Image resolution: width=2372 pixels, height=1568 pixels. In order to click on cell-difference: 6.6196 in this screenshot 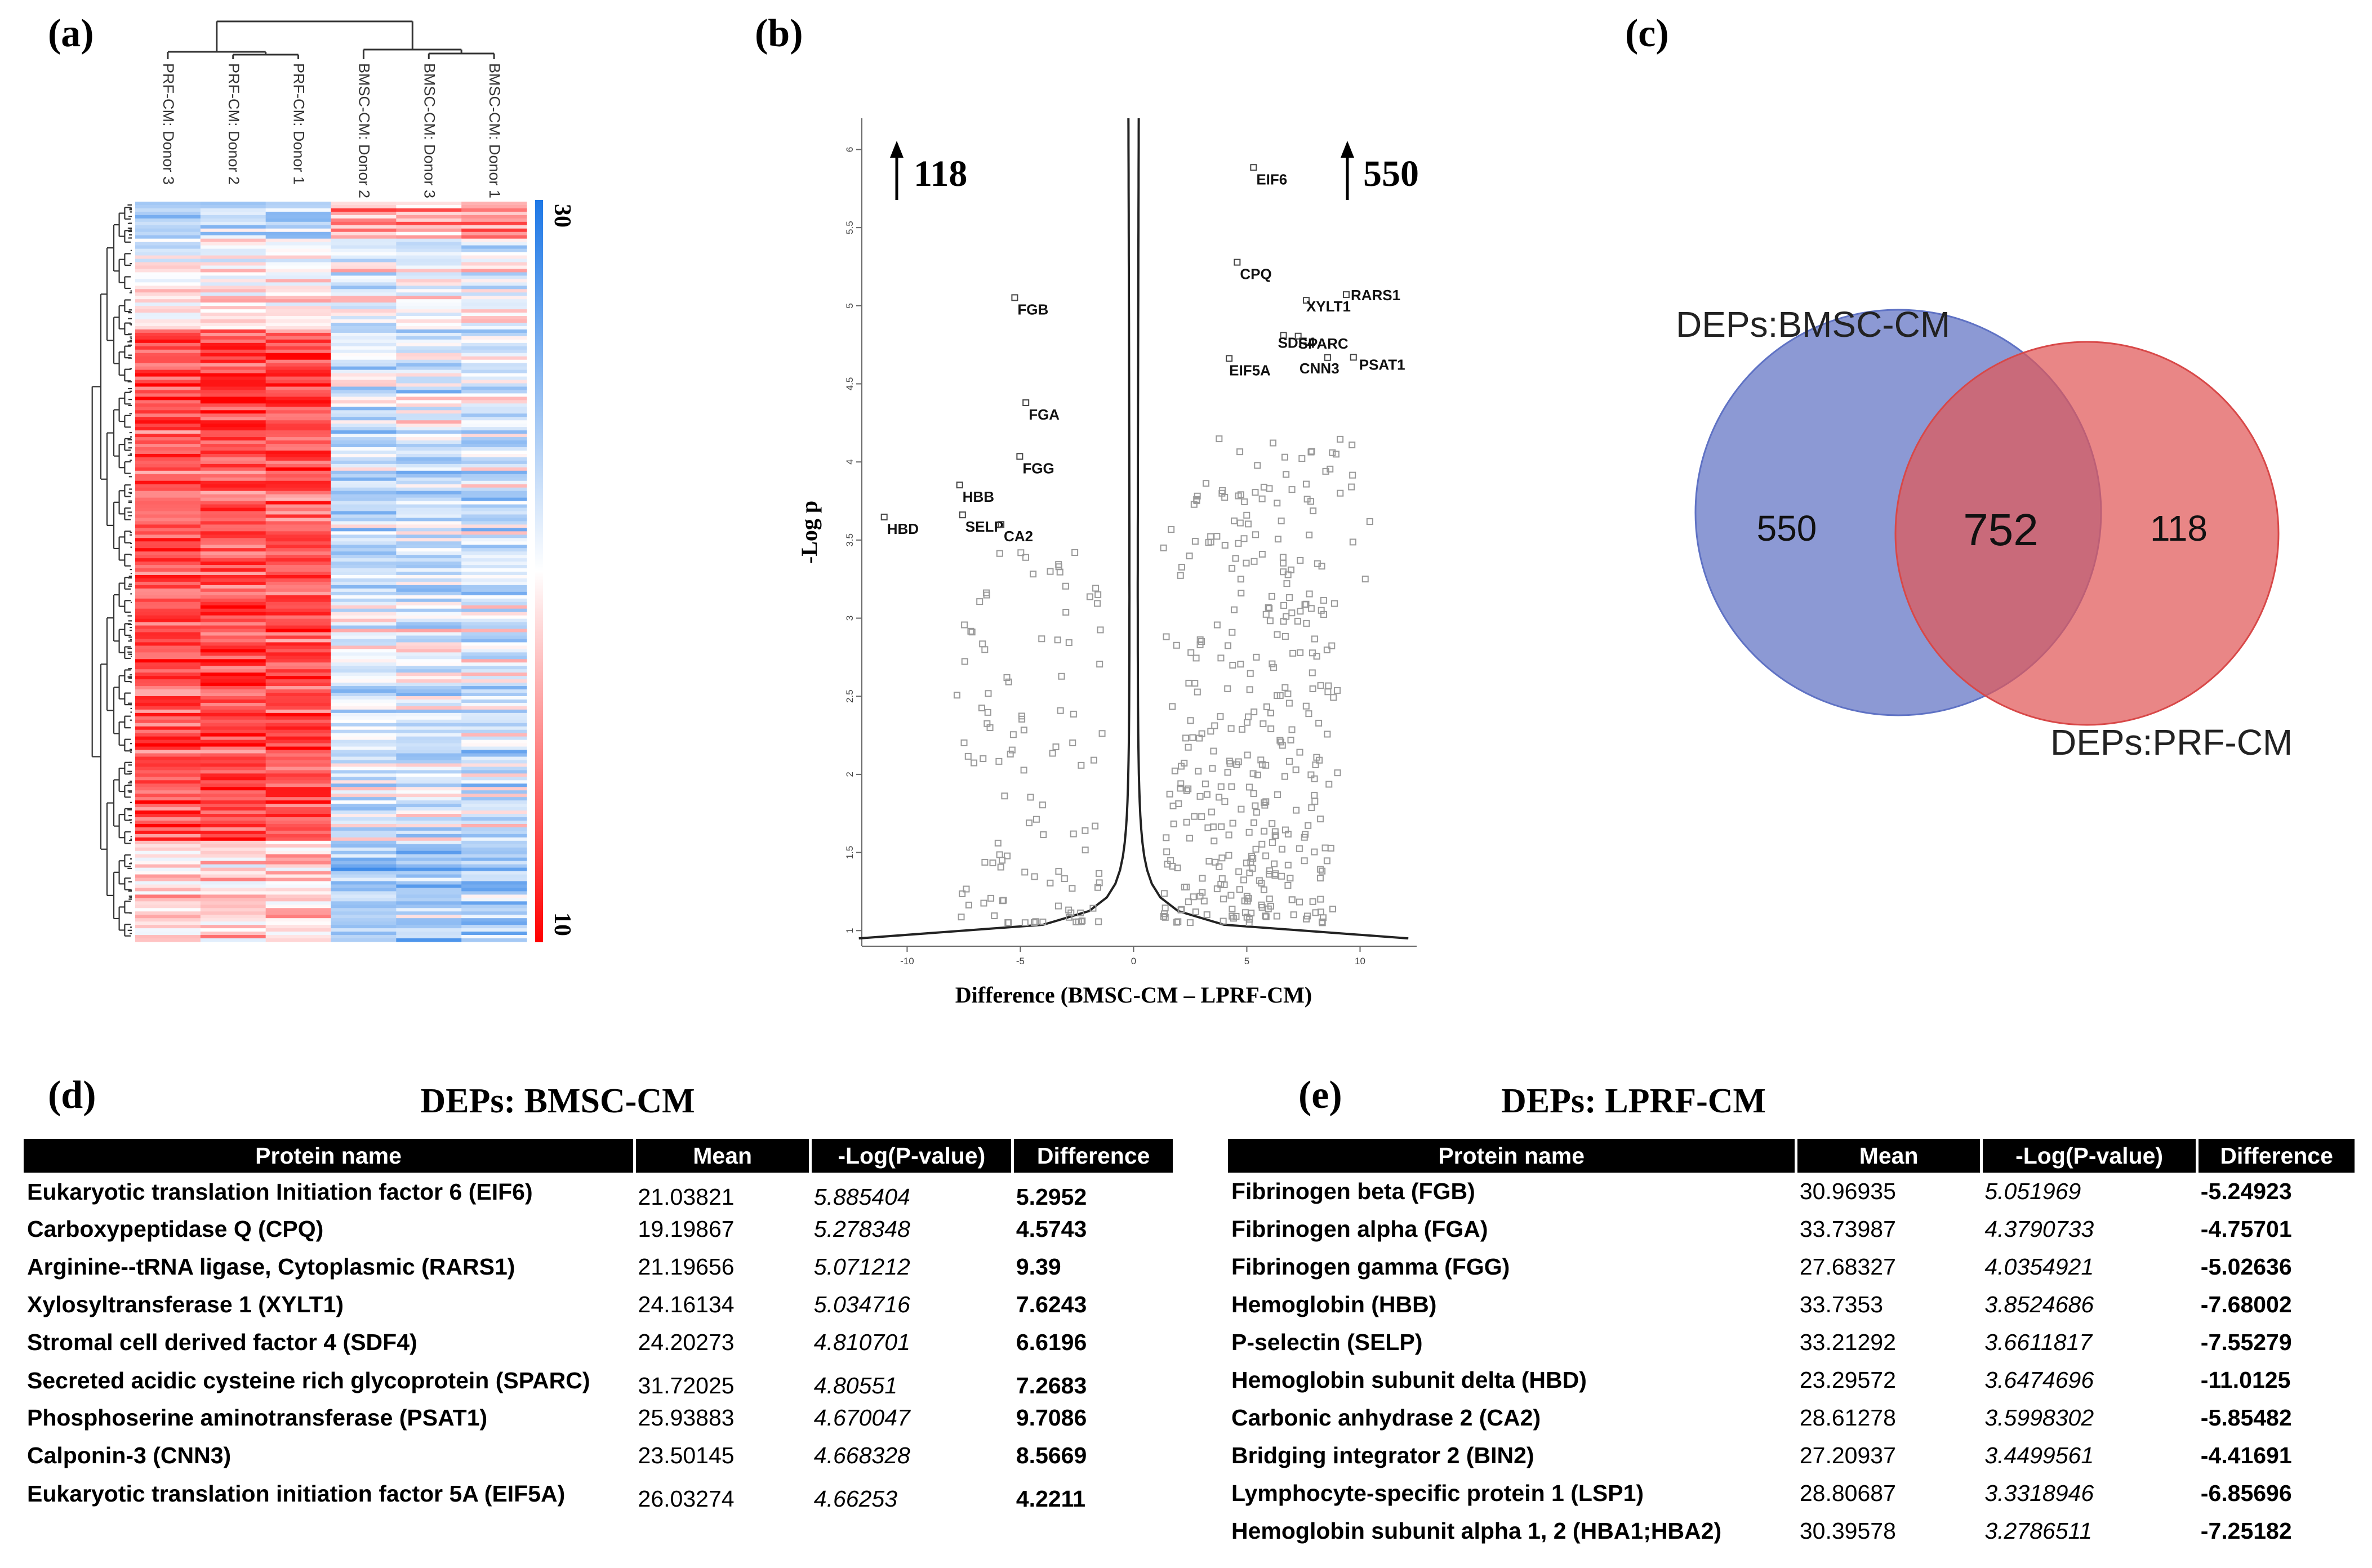, I will do `click(1051, 1342)`.